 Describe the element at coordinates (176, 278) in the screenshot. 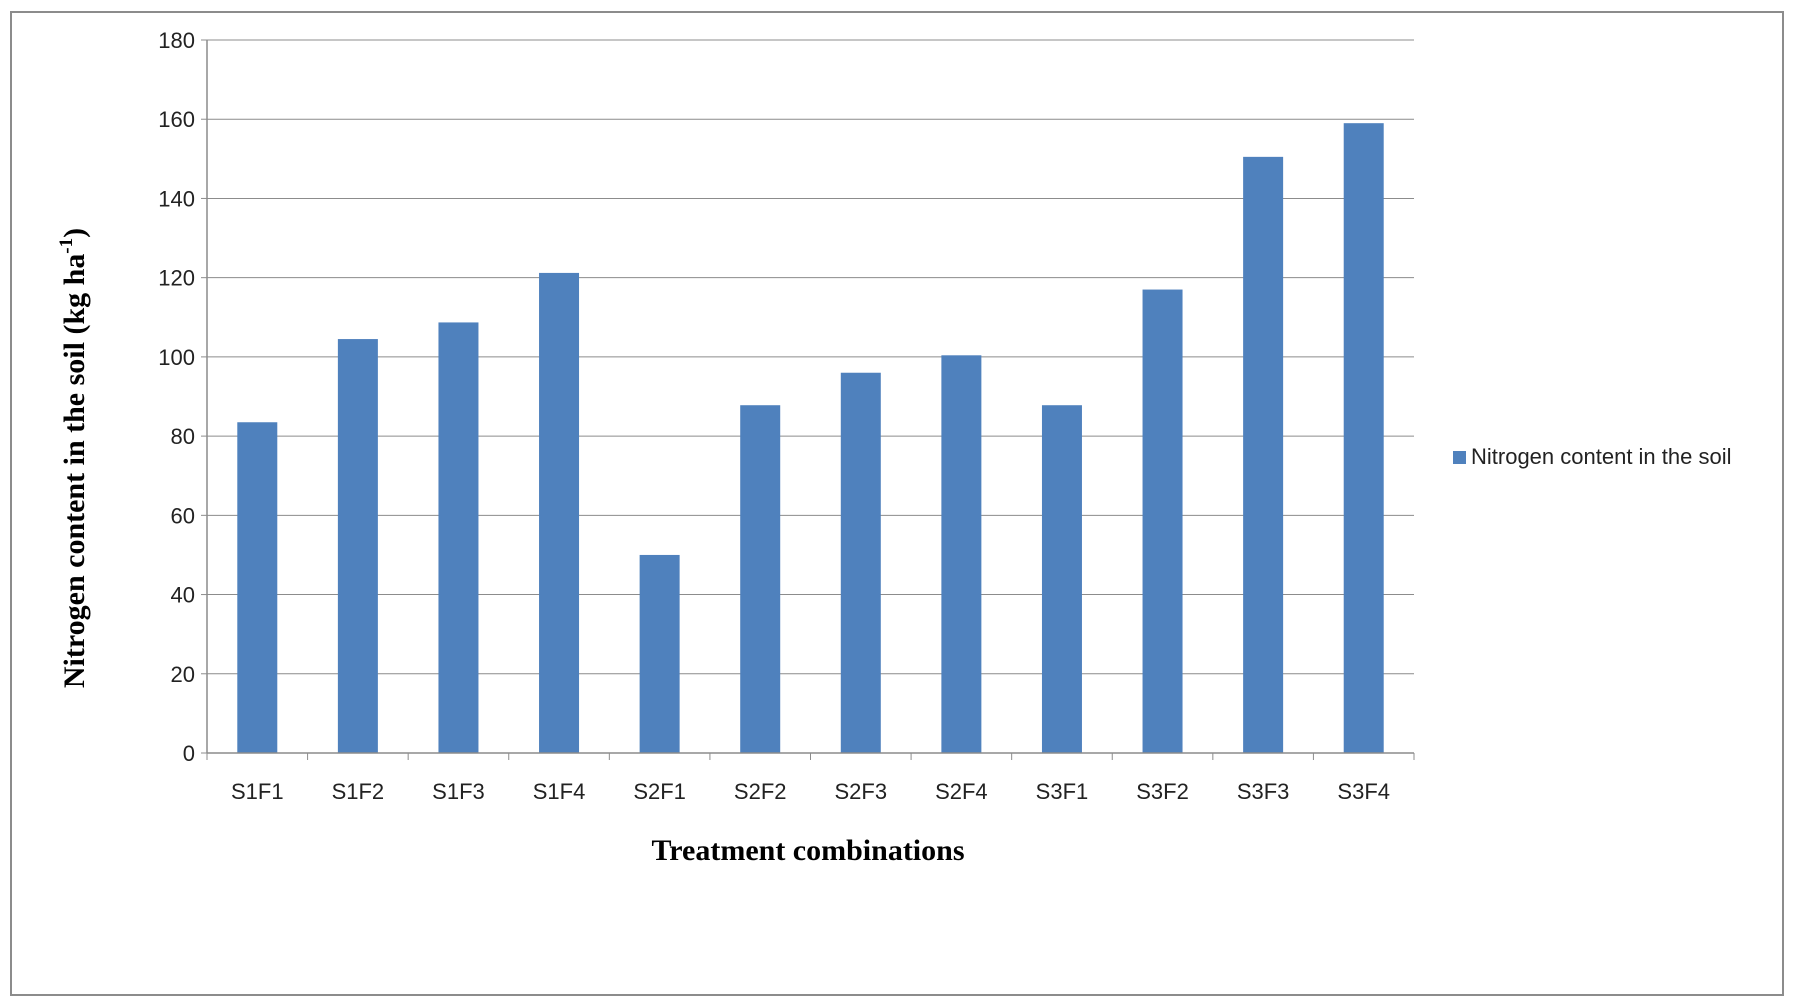

I see `y-tick-label: 120` at that location.